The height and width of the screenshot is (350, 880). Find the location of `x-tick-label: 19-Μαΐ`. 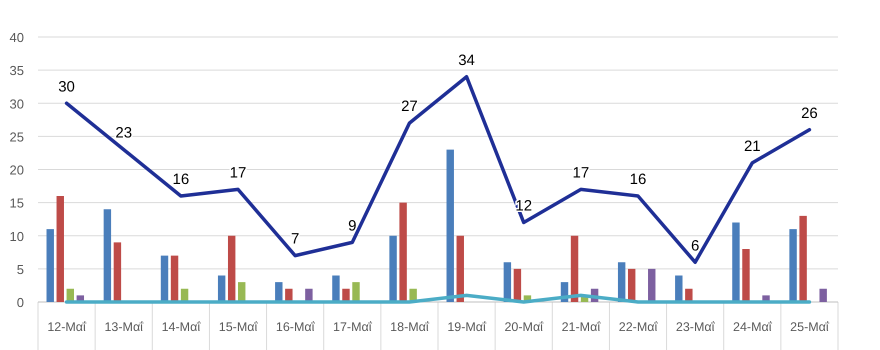

x-tick-label: 19-Μαΐ is located at coordinates (467, 327).